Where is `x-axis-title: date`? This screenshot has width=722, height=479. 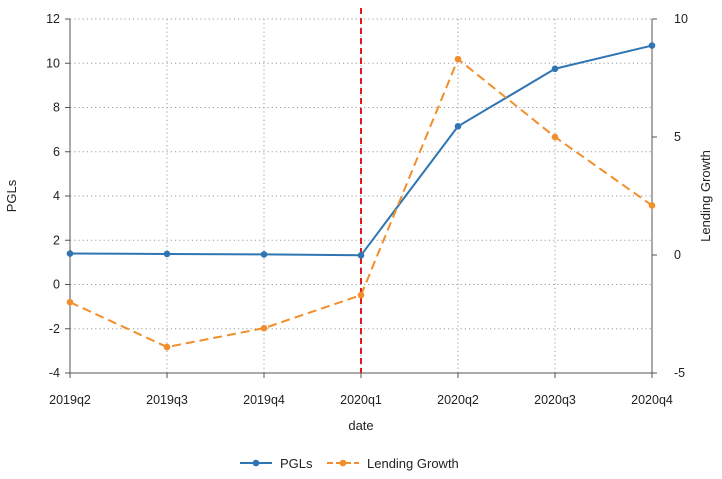 x-axis-title: date is located at coordinates (360, 425).